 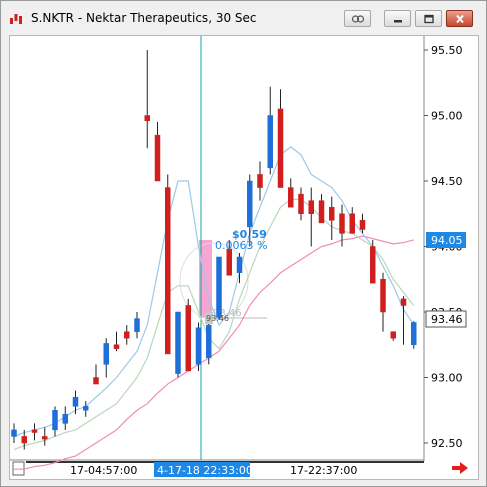 I want to click on minimize-icon, so click(x=397, y=20).